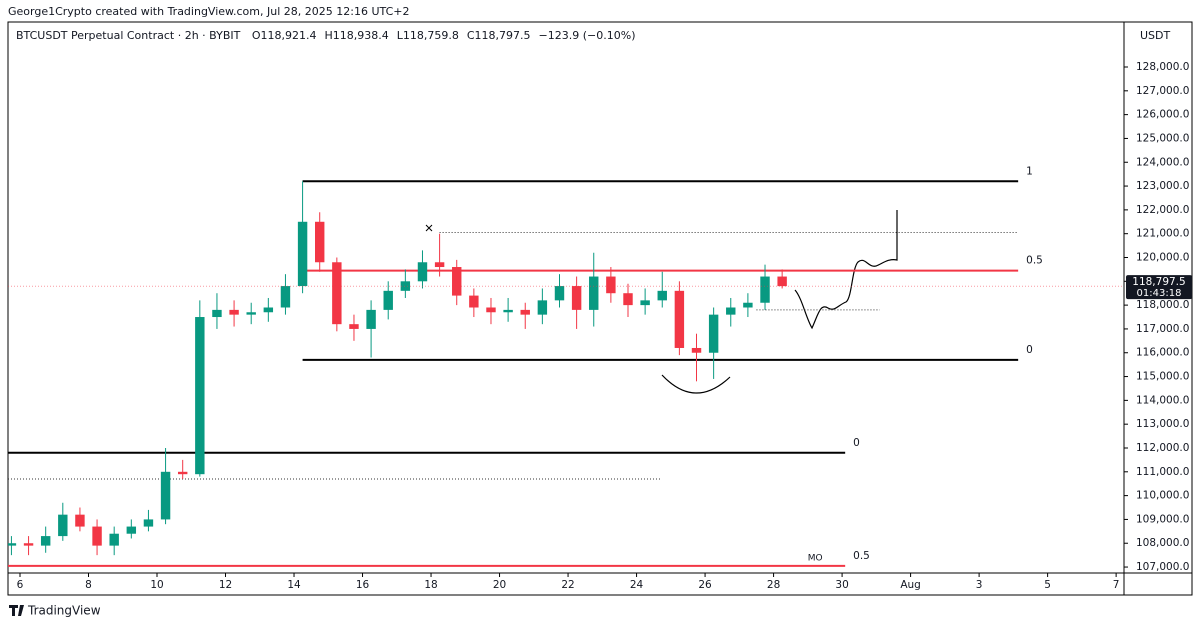 The width and height of the screenshot is (1200, 625). I want to click on legend-value: L118,759.8, so click(428, 35).